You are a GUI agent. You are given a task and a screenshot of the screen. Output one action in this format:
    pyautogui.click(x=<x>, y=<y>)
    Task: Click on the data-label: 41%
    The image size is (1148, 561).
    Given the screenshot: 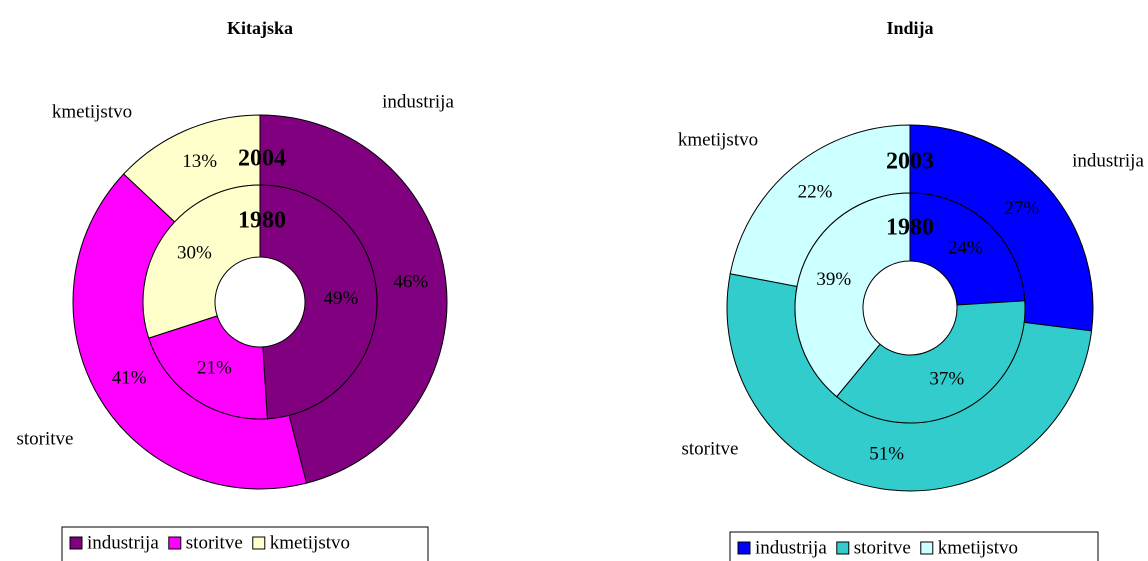 What is the action you would take?
    pyautogui.click(x=129, y=378)
    